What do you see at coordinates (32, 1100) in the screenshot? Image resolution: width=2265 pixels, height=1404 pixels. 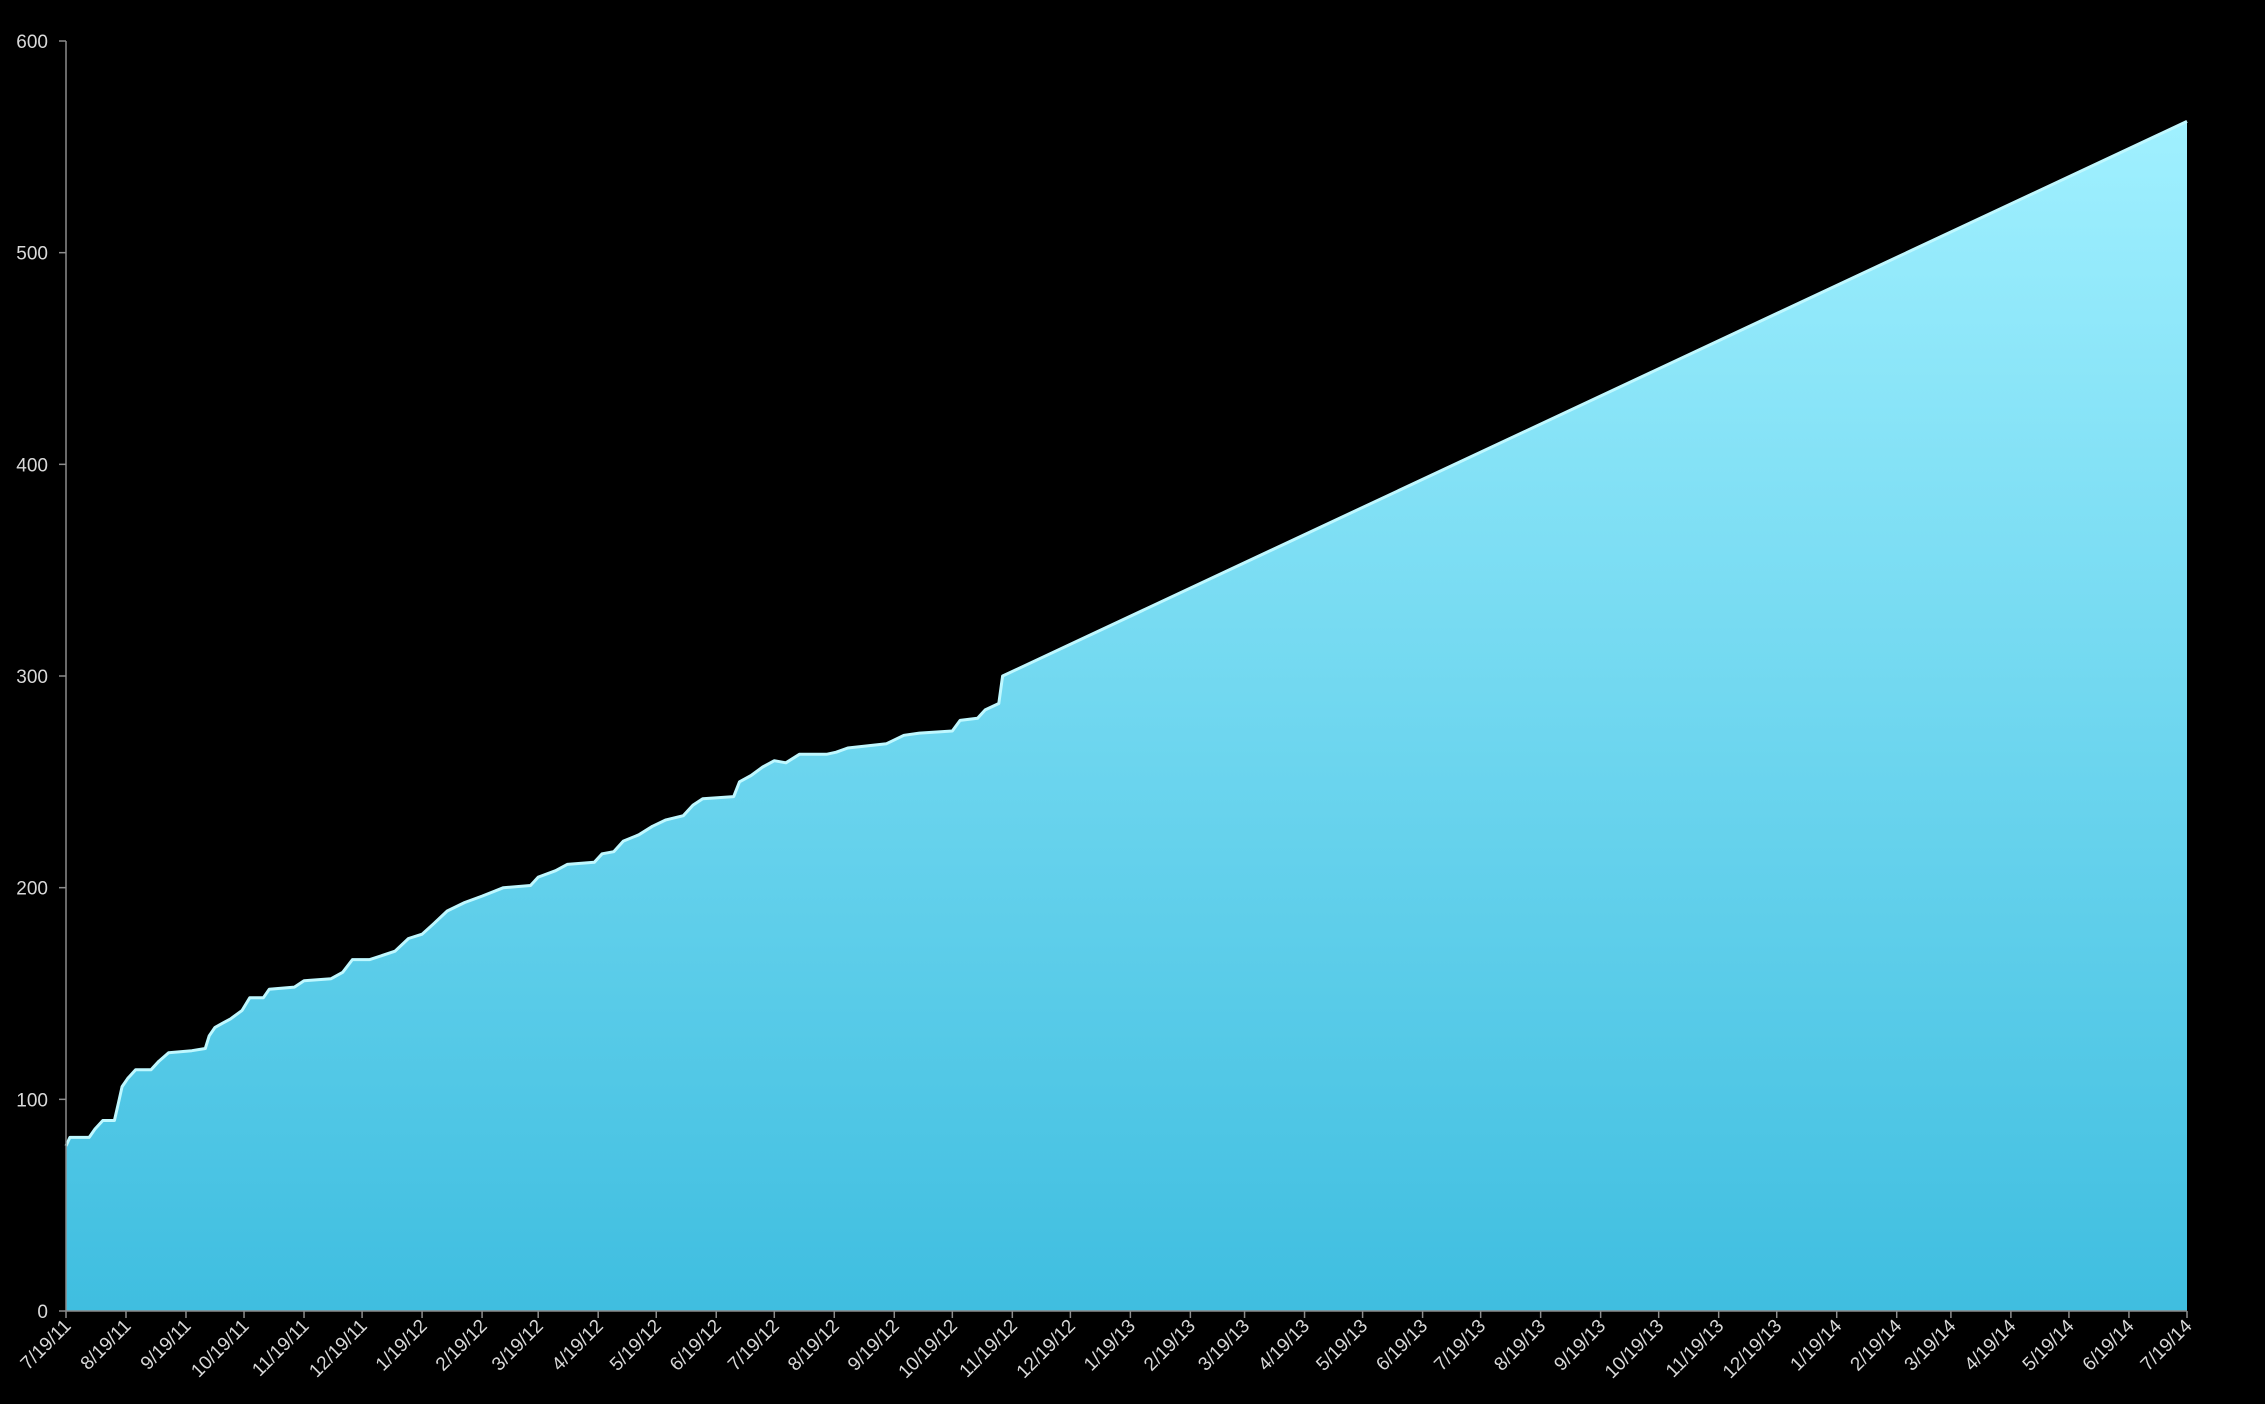 I see `y-tick-label: 100` at bounding box center [32, 1100].